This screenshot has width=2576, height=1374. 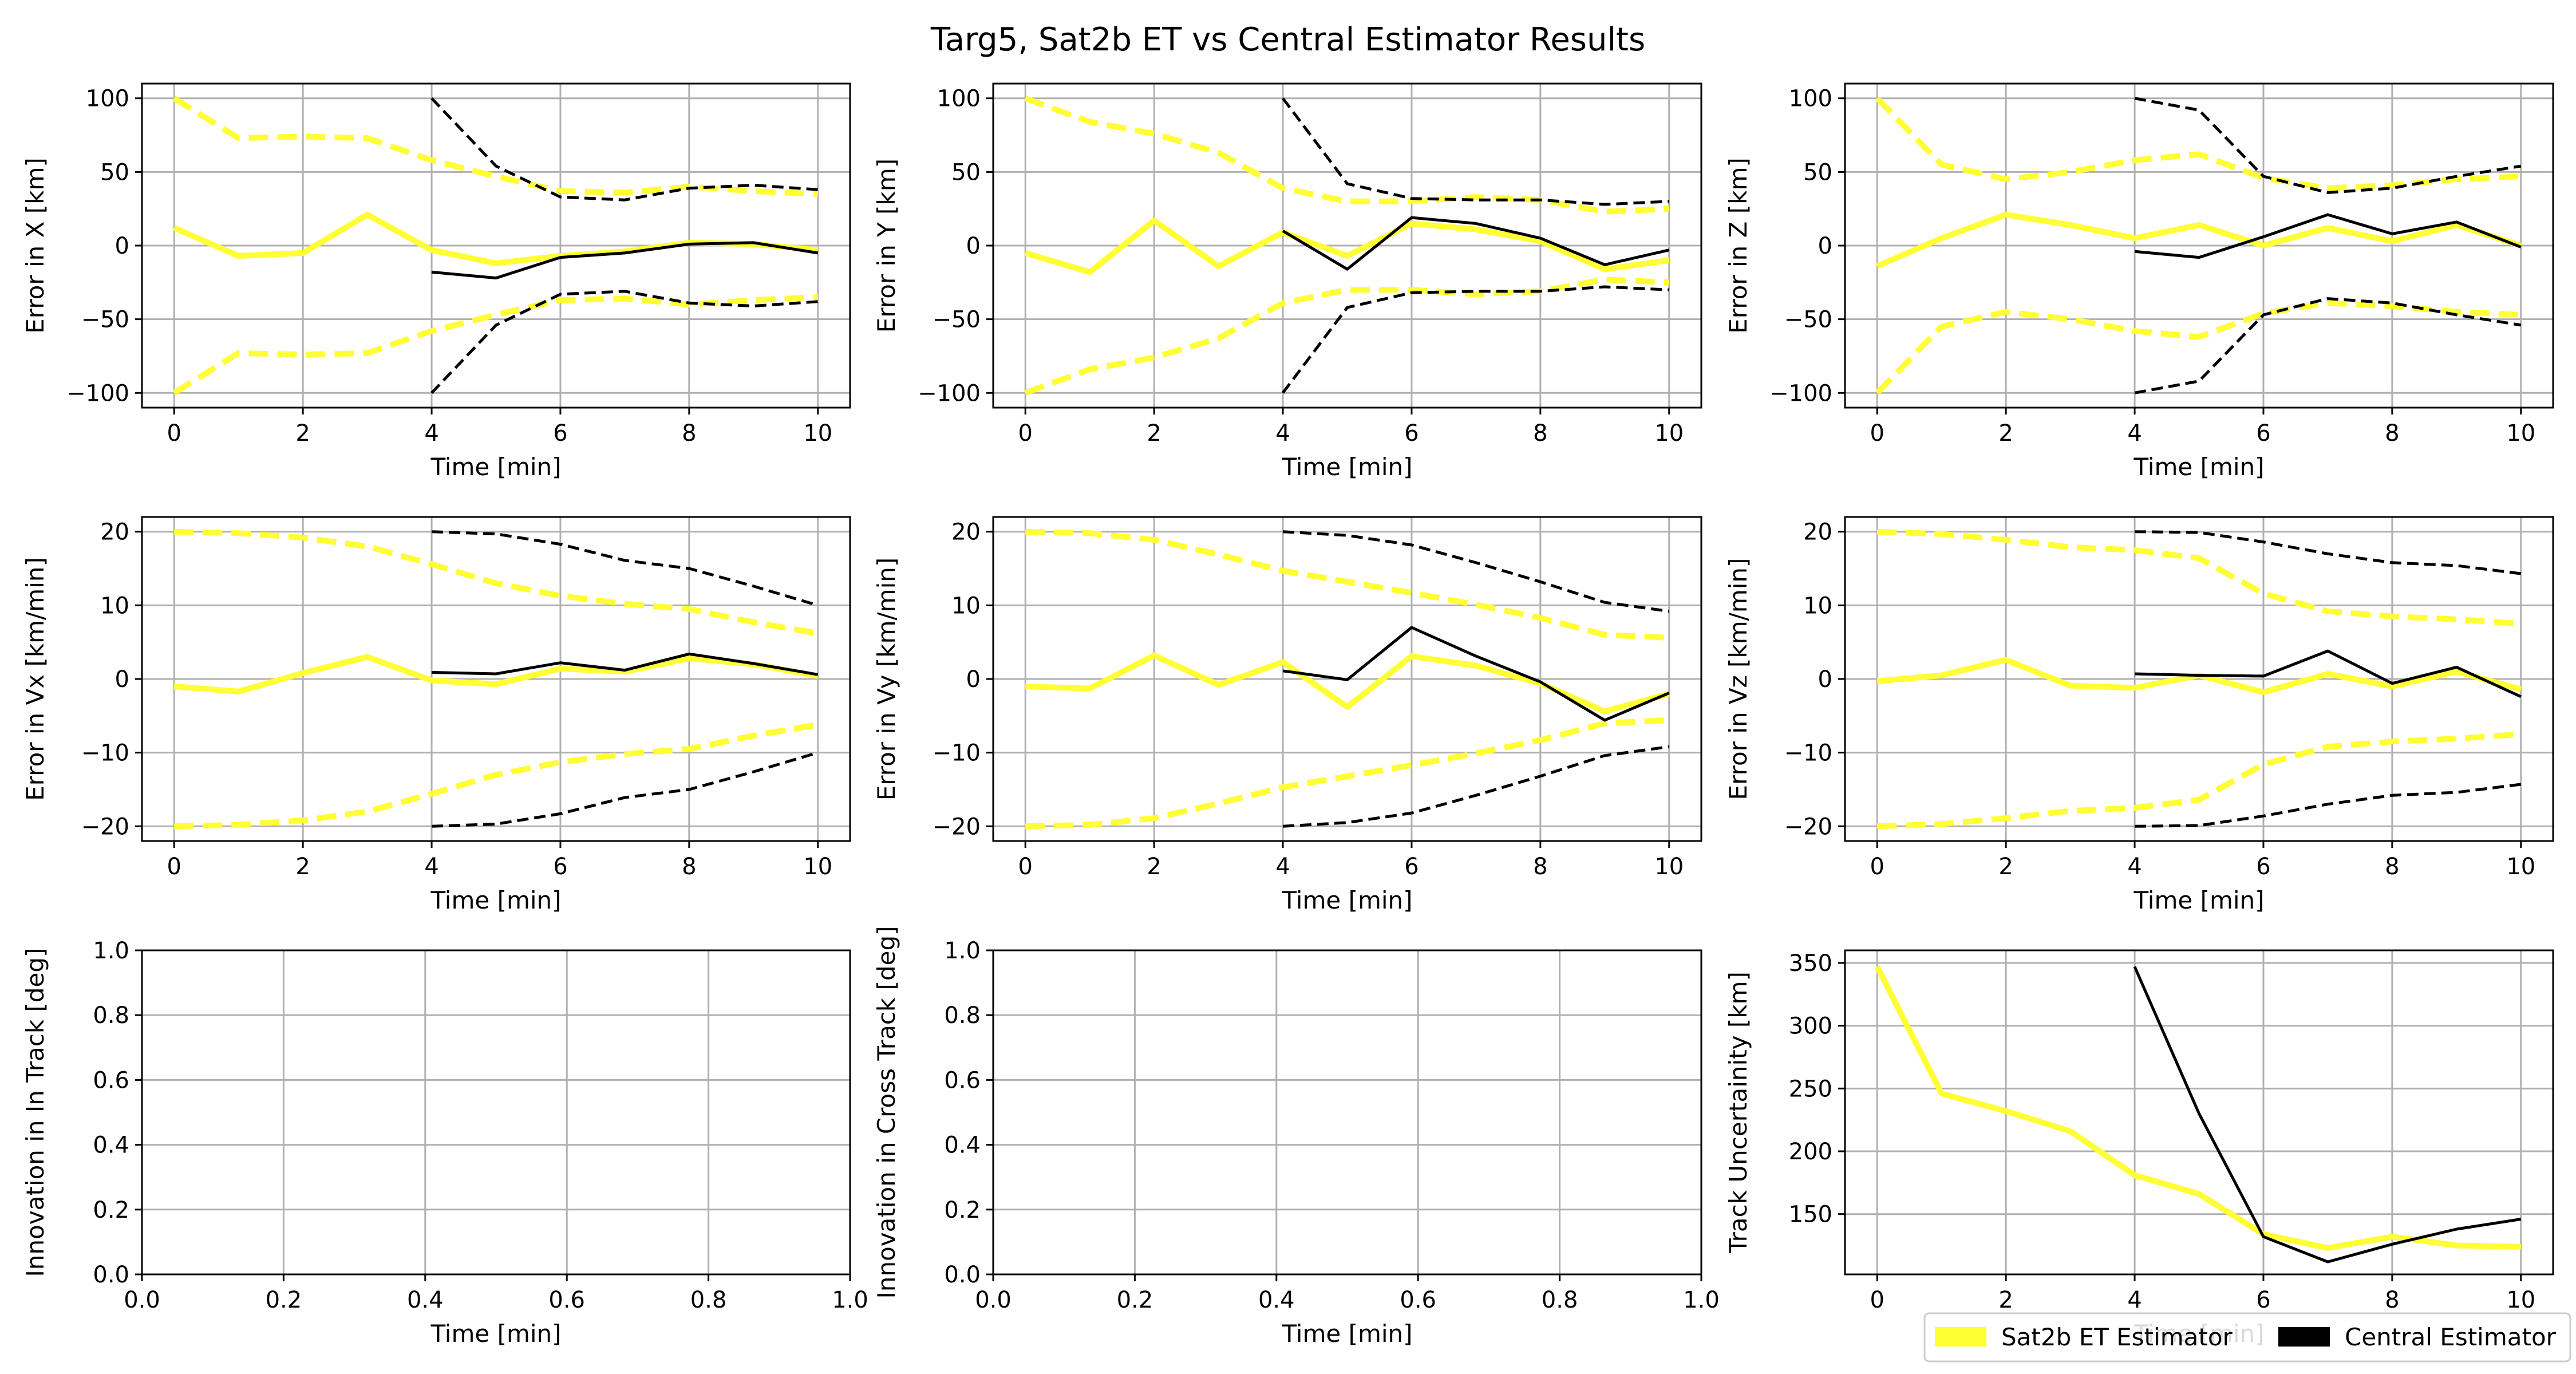 I want to click on x-tick-label: 4, so click(x=431, y=867).